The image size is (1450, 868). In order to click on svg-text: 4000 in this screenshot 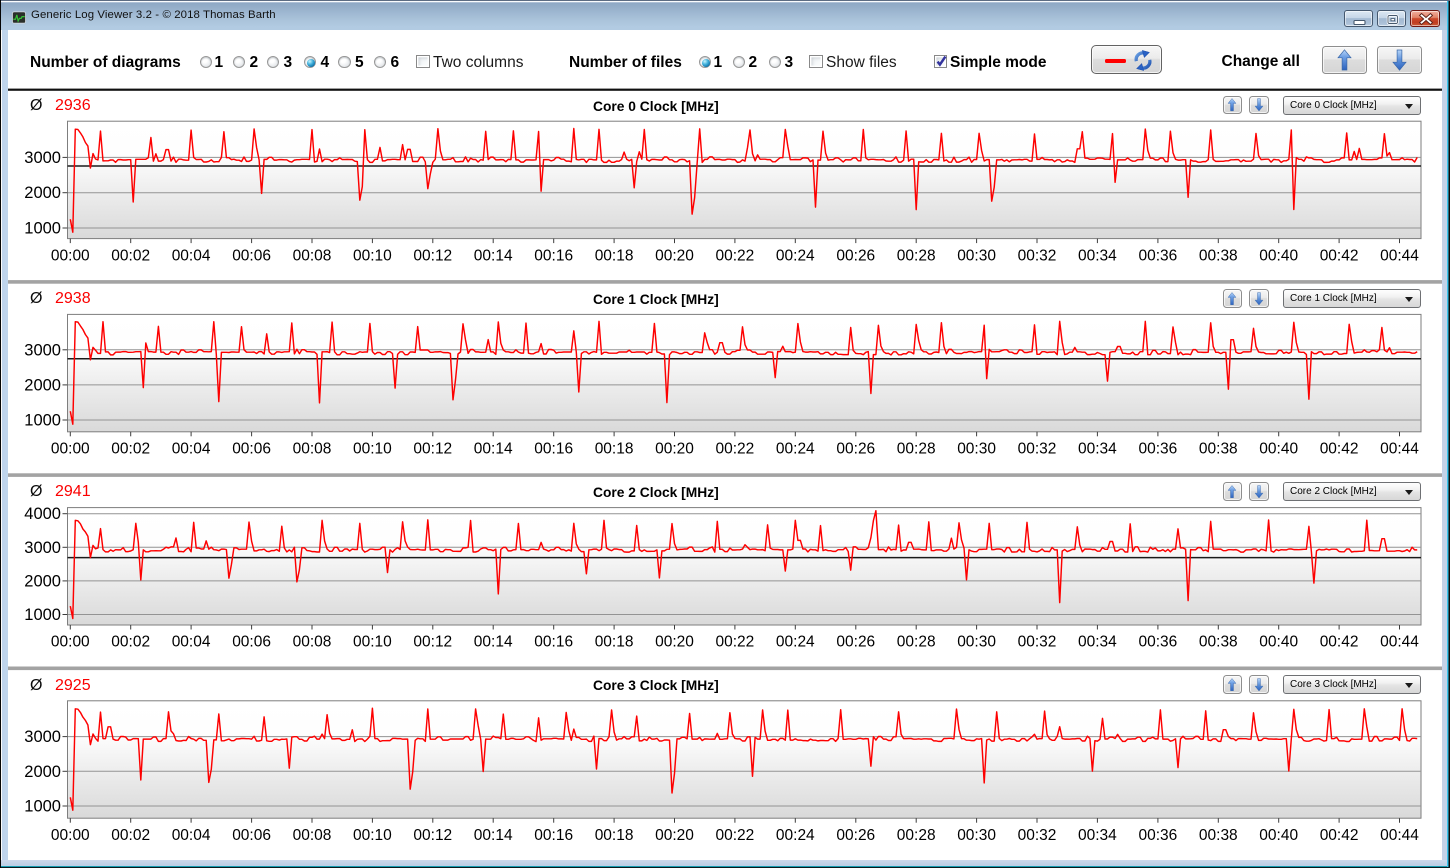, I will do `click(42, 514)`.